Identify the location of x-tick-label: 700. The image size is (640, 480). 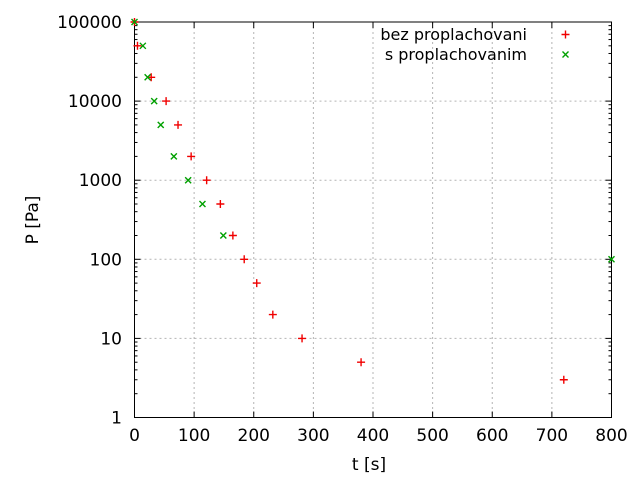
(552, 436).